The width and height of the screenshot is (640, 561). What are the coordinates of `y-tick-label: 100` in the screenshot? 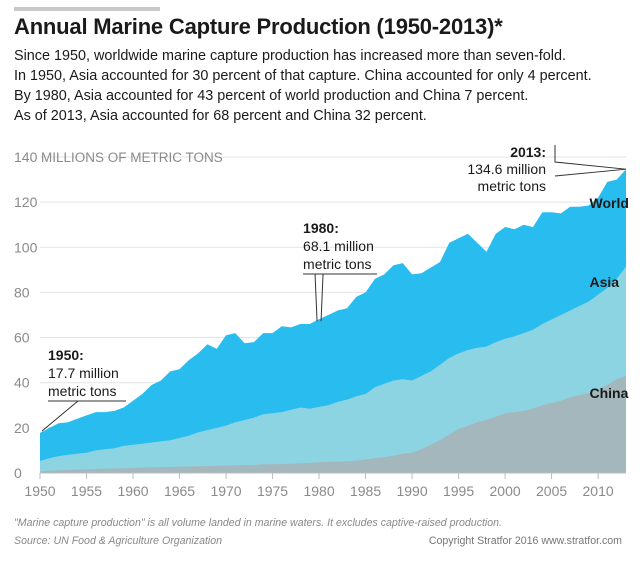 It's located at (26, 247).